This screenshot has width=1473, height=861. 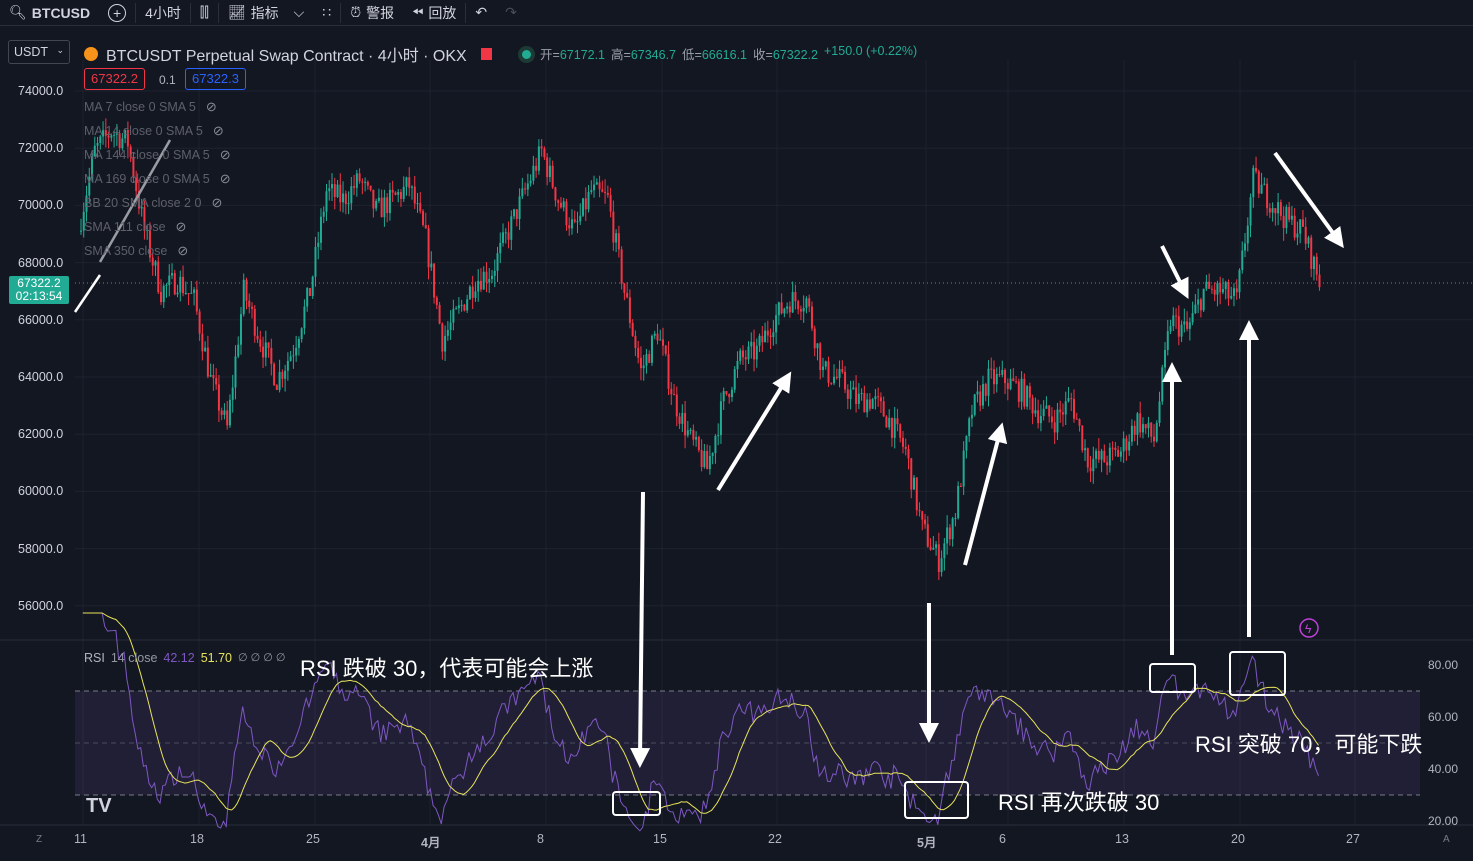 I want to click on buy-price-button: 67322.3, so click(x=215, y=79).